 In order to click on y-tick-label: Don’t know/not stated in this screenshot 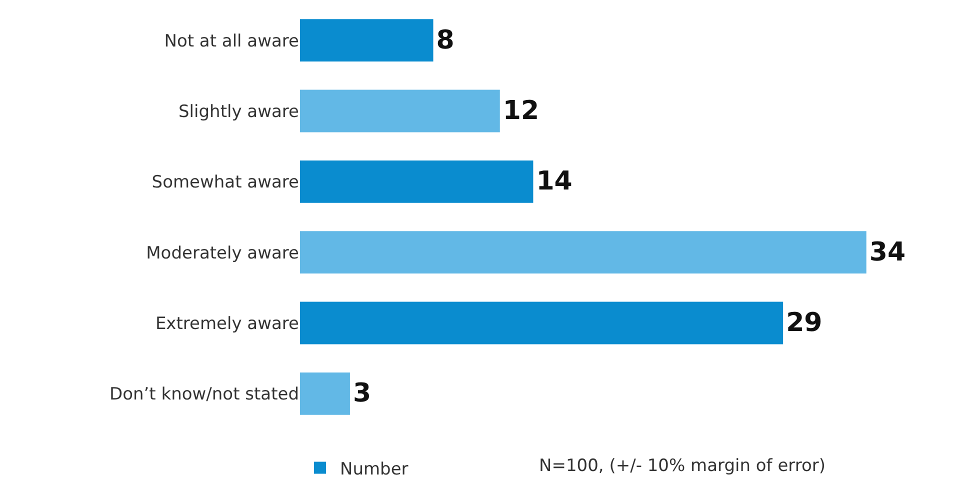, I will do `click(204, 394)`.